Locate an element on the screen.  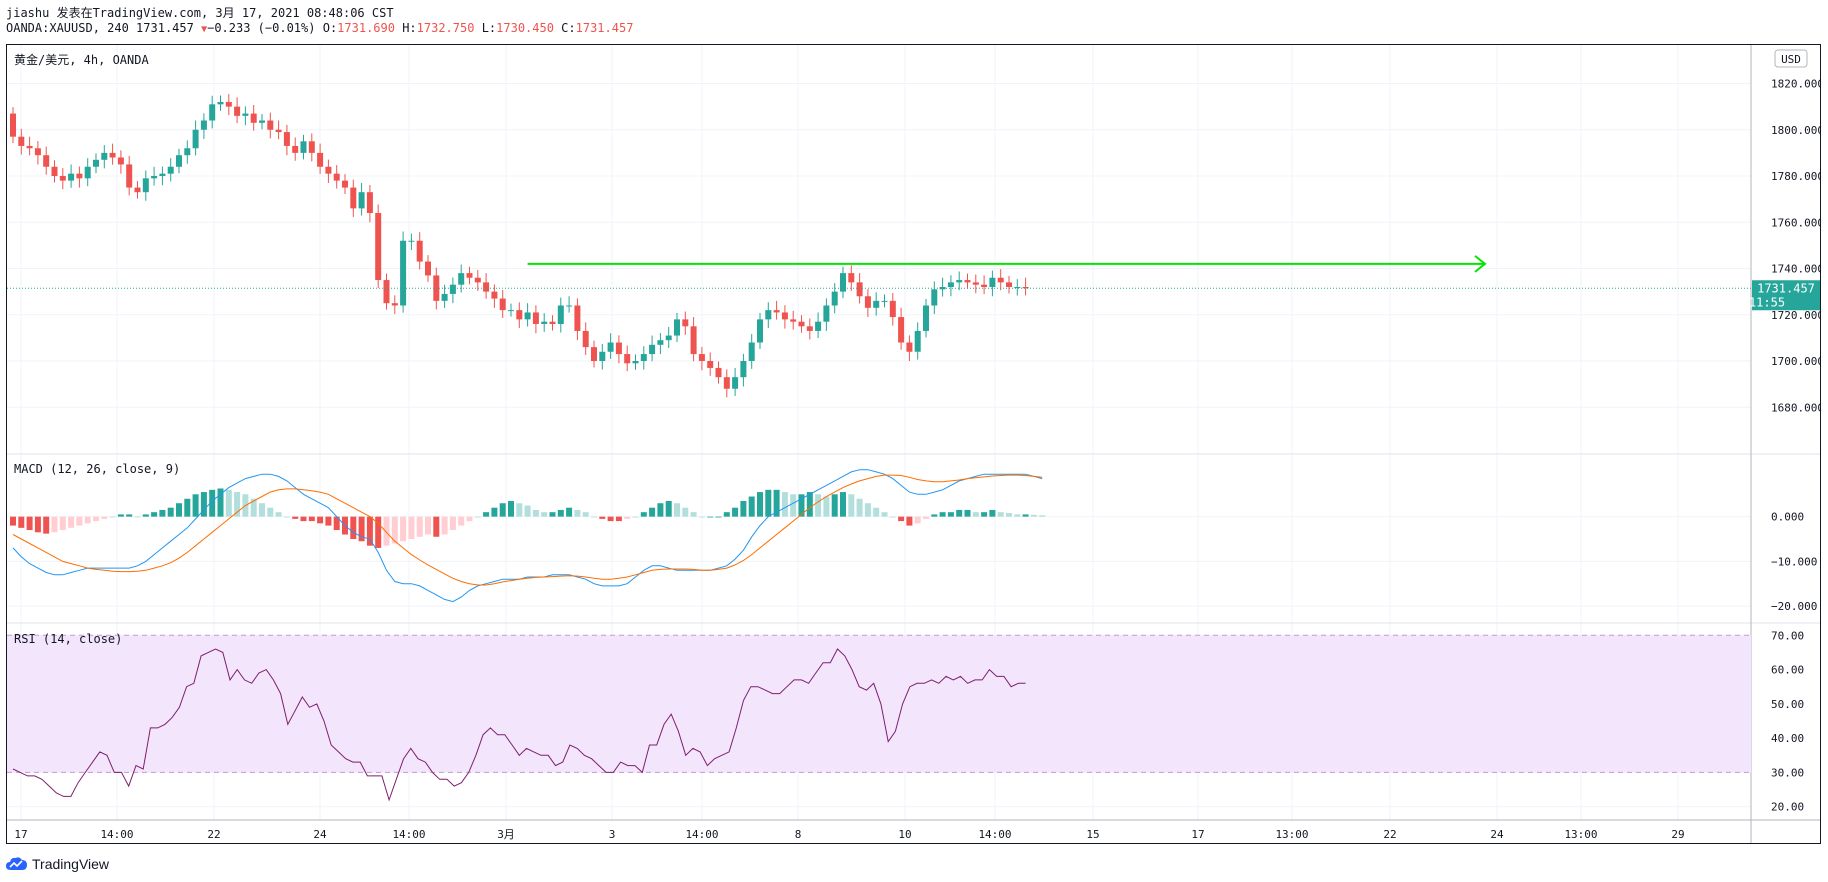
tradingview-brand: TradingView is located at coordinates (71, 864).